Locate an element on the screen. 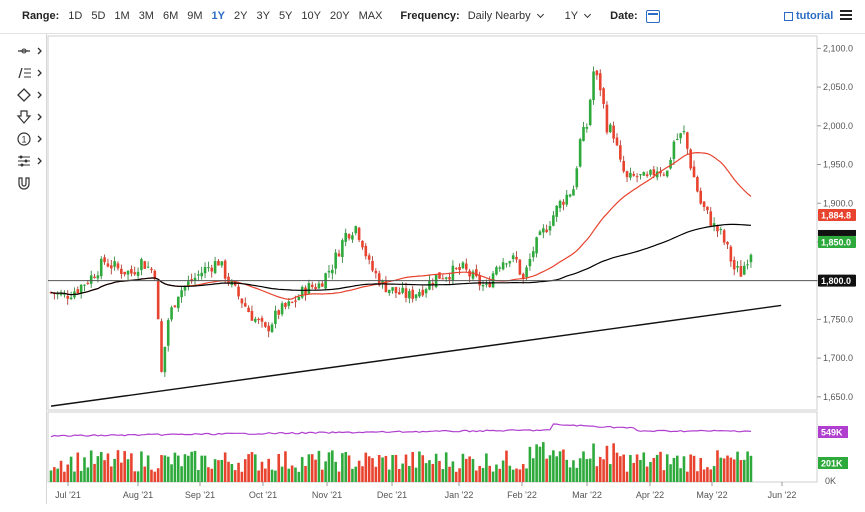 Image resolution: width=865 pixels, height=512 pixels. frequency-dropdown: Daily Nearby is located at coordinates (506, 16).